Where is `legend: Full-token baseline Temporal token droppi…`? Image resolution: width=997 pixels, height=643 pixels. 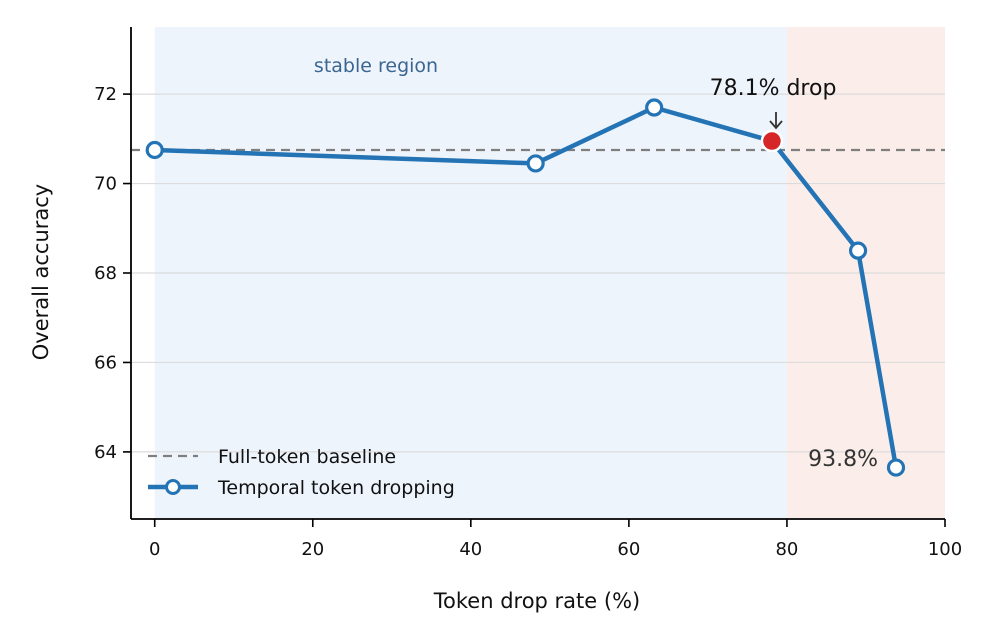
legend: Full-token baseline Temporal token droppi… is located at coordinates (301, 472).